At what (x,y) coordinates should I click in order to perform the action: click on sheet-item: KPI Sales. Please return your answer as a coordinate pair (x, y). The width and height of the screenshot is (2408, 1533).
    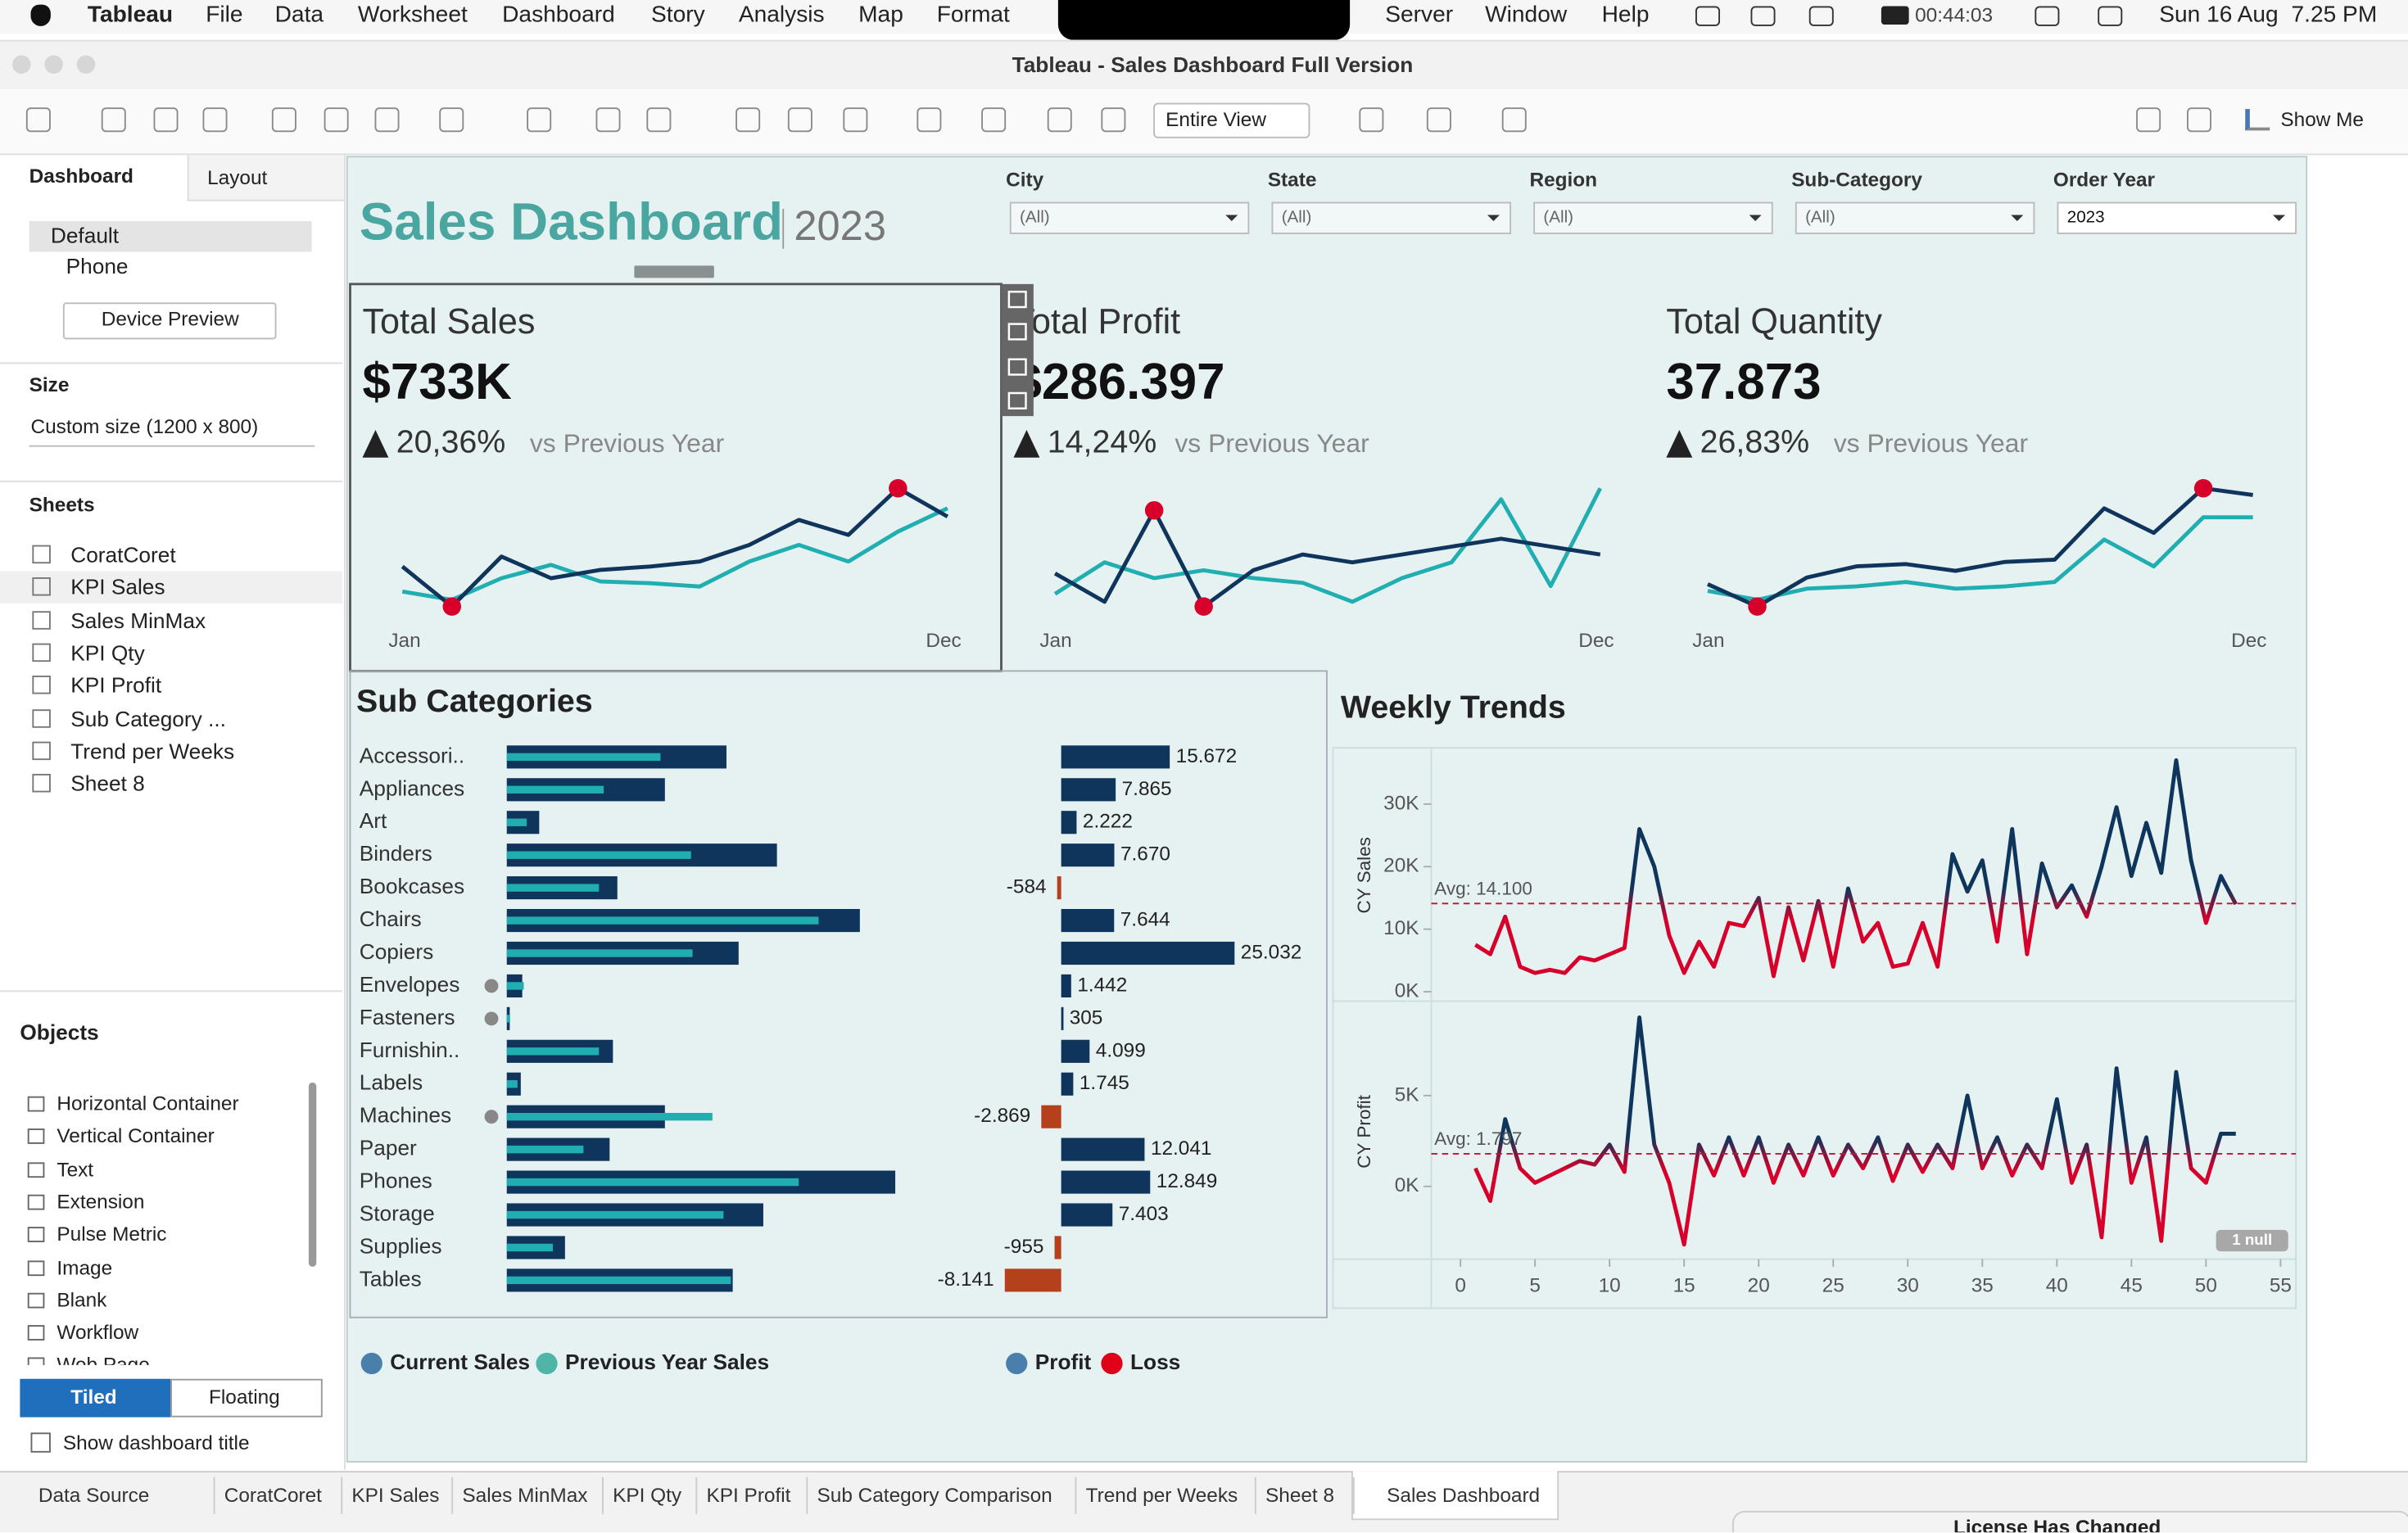
    Looking at the image, I should click on (117, 586).